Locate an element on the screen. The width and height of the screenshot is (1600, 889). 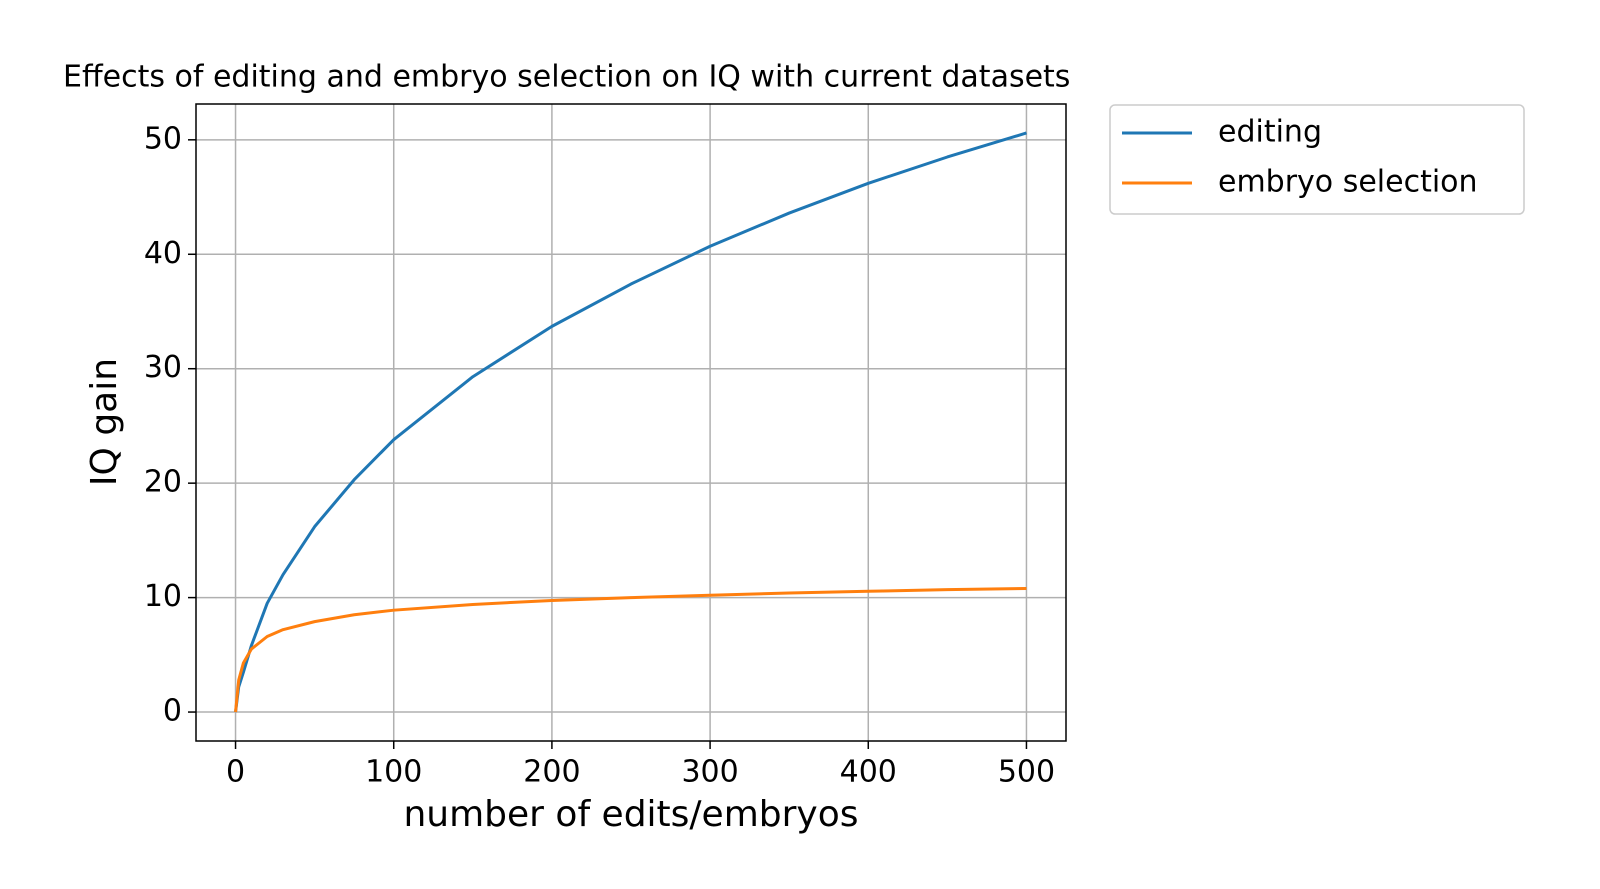
y-tick-label: 40 is located at coordinates (163, 253).